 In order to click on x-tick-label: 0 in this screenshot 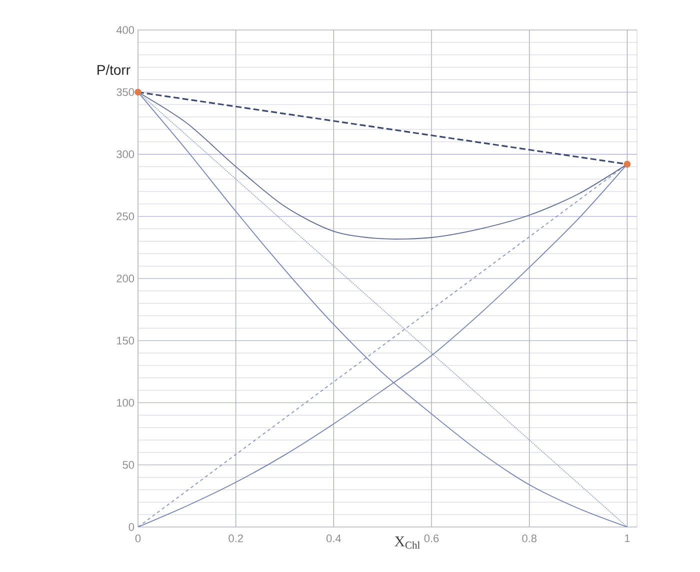, I will do `click(138, 538)`.